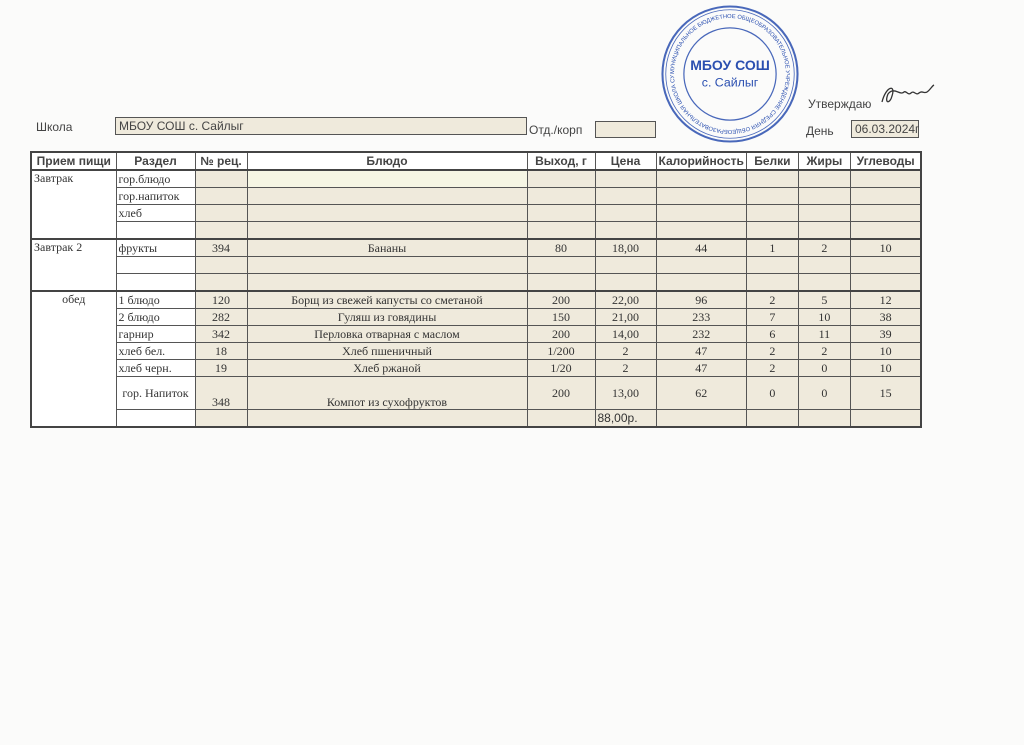 The height and width of the screenshot is (745, 1024). Describe the element at coordinates (772, 161) in the screenshot. I see `col-protein: Белки` at that location.